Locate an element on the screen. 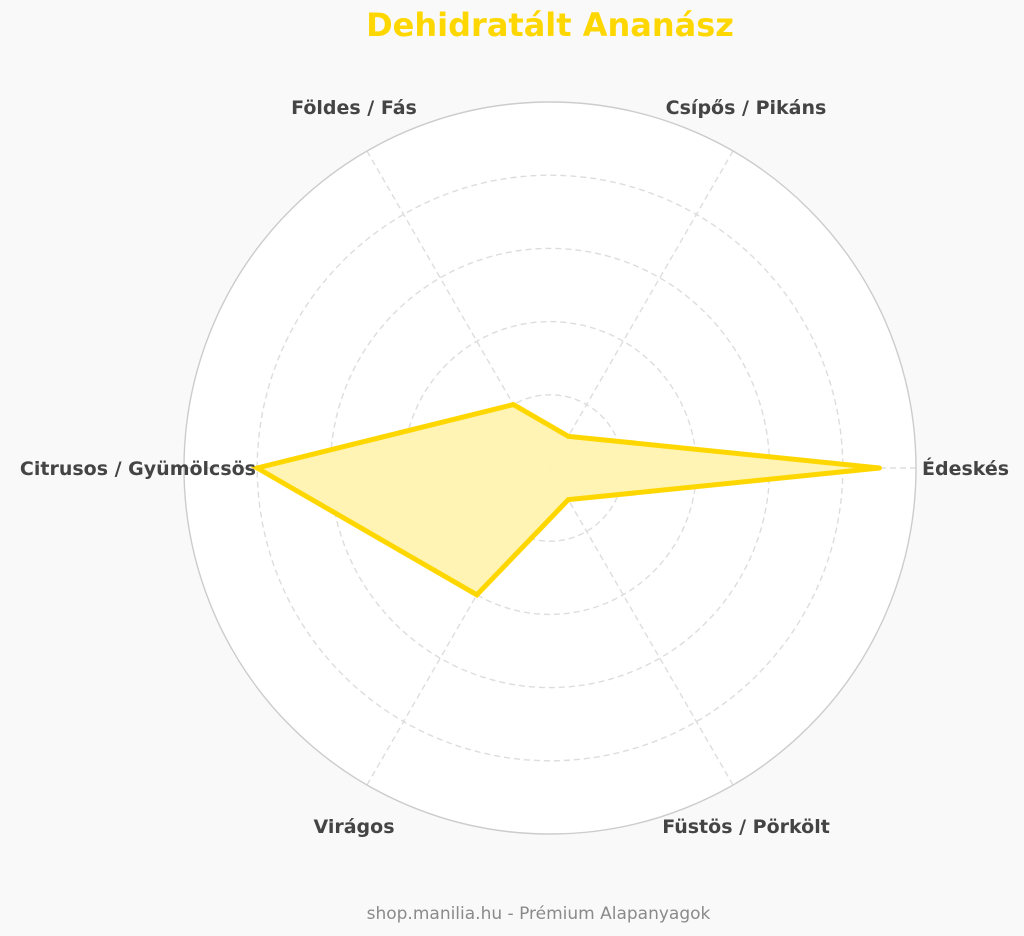  data-layer is located at coordinates (566, 499).